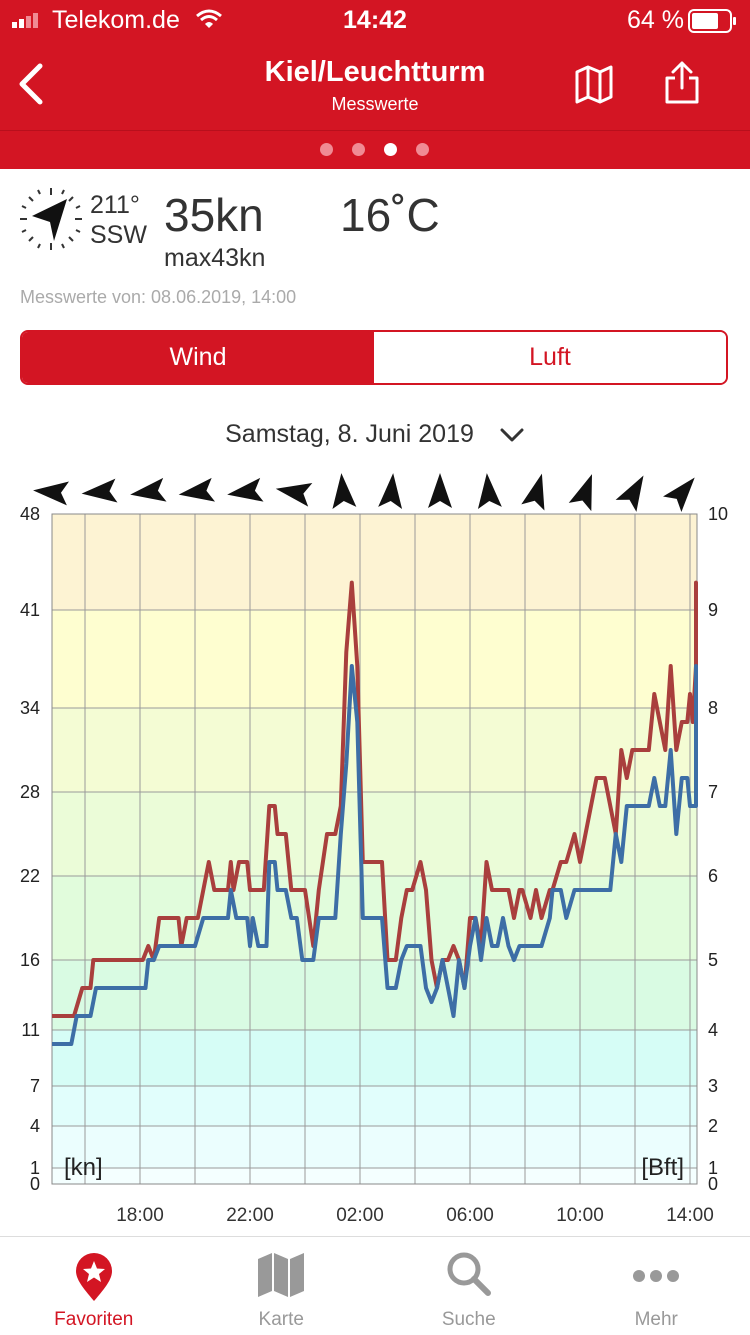 The height and width of the screenshot is (1335, 750). I want to click on tab-suche: Suche, so click(469, 1286).